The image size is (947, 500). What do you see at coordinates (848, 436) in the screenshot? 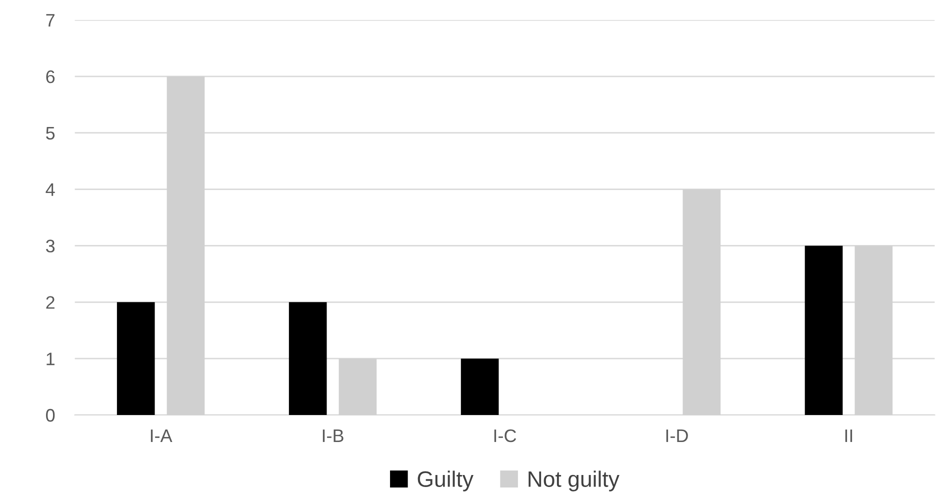
I see `x-tick-label: II` at bounding box center [848, 436].